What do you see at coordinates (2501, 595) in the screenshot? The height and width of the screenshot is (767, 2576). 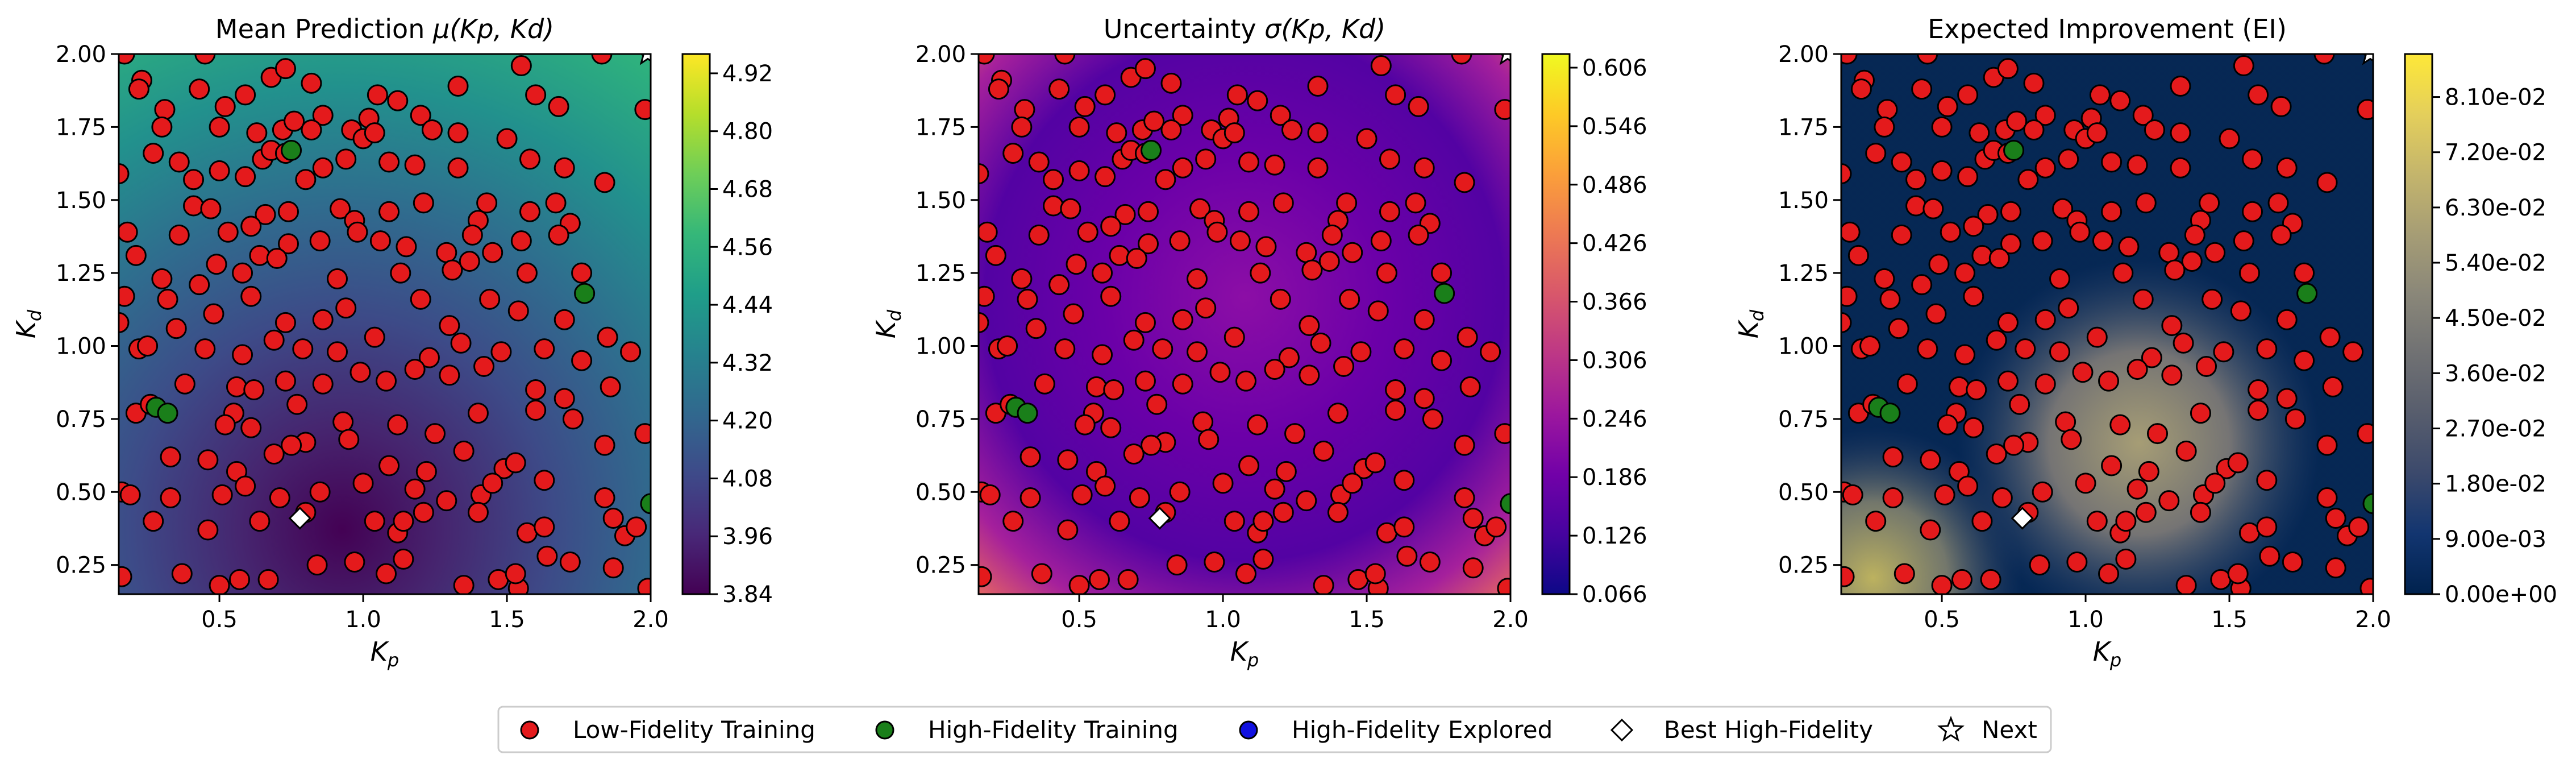 I see `colorbar-tick-label: 0.00e+00` at bounding box center [2501, 595].